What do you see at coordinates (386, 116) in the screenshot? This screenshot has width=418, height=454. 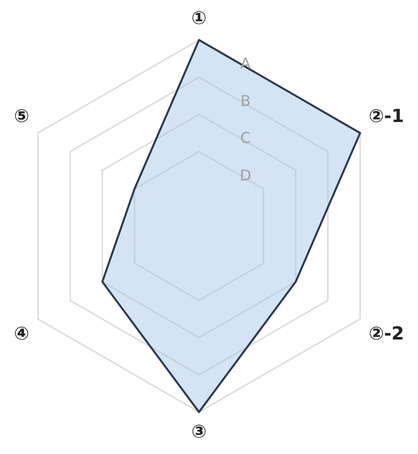 I see `spoke-label: ②-1` at bounding box center [386, 116].